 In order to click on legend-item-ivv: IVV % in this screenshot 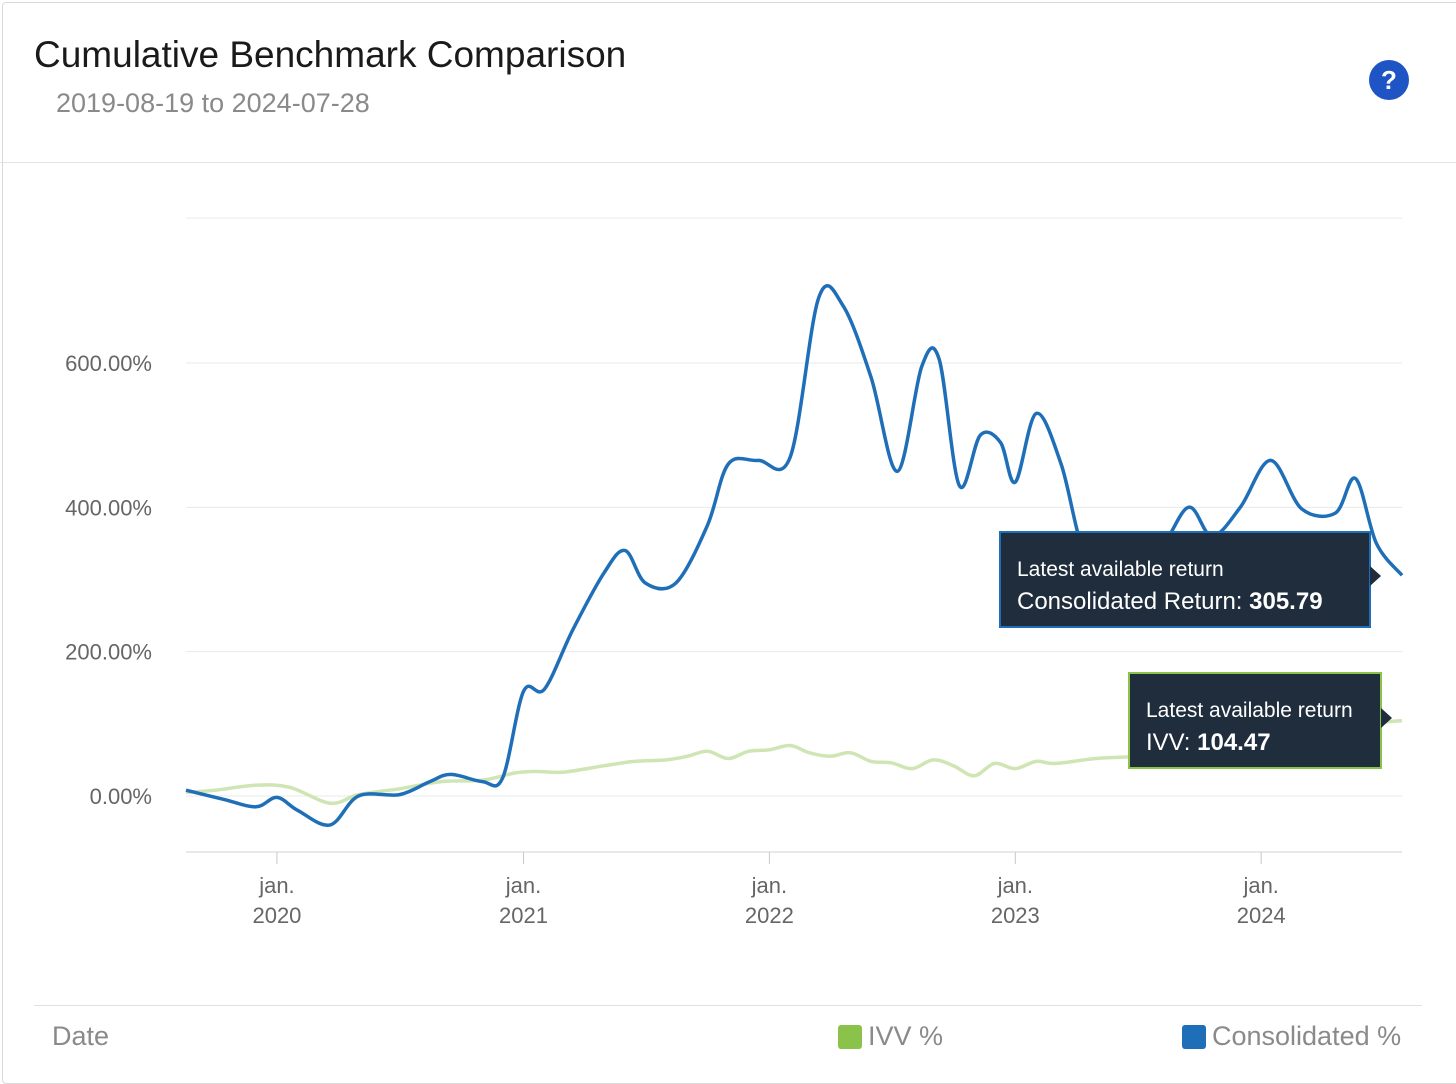, I will do `click(890, 1036)`.